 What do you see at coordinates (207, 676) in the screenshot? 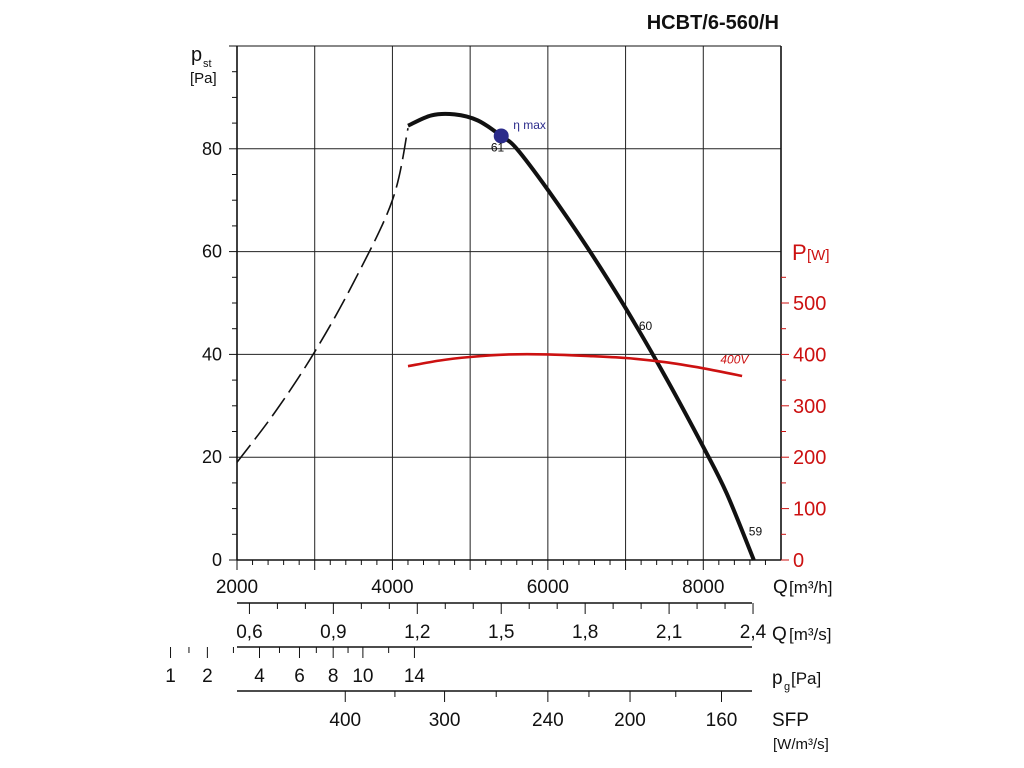
I see `scale-pg-tick-label: 2` at bounding box center [207, 676].